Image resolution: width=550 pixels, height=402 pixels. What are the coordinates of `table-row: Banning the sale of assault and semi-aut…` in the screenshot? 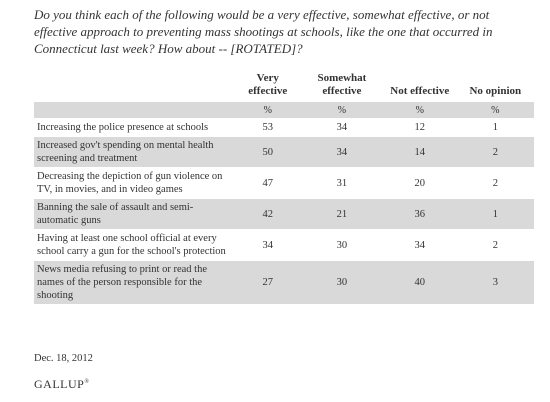 It's located at (284, 214).